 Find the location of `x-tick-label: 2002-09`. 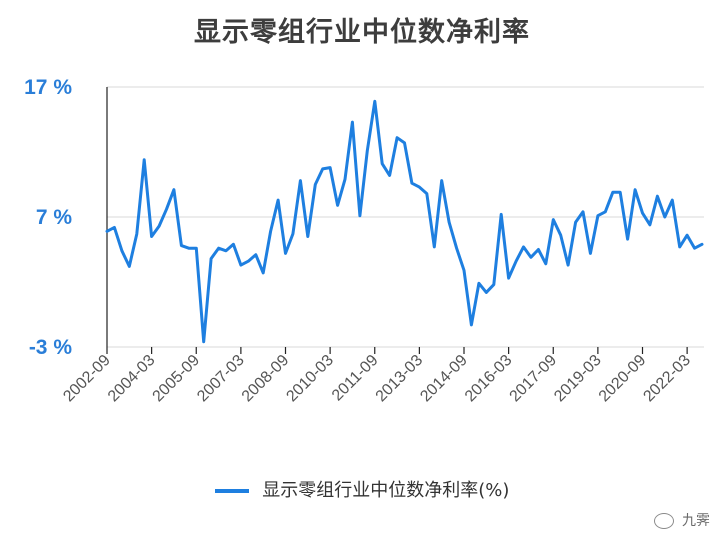

x-tick-label: 2002-09 is located at coordinates (87, 379).